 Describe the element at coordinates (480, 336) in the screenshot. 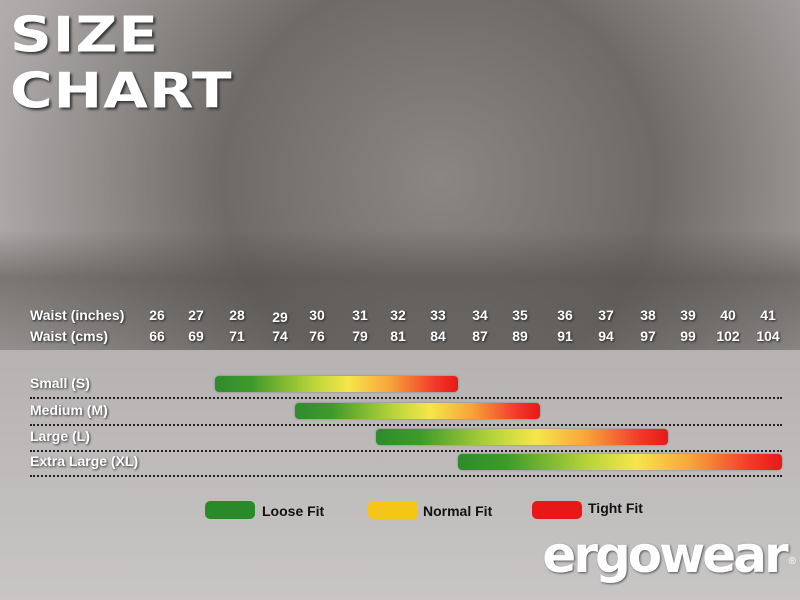

I see `waist-cm-value: 87` at that location.